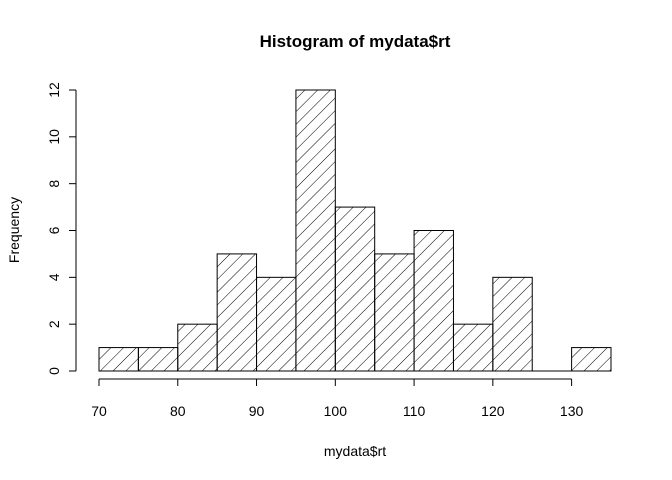  Describe the element at coordinates (178, 411) in the screenshot. I see `x-tick-label-80: 80` at that location.